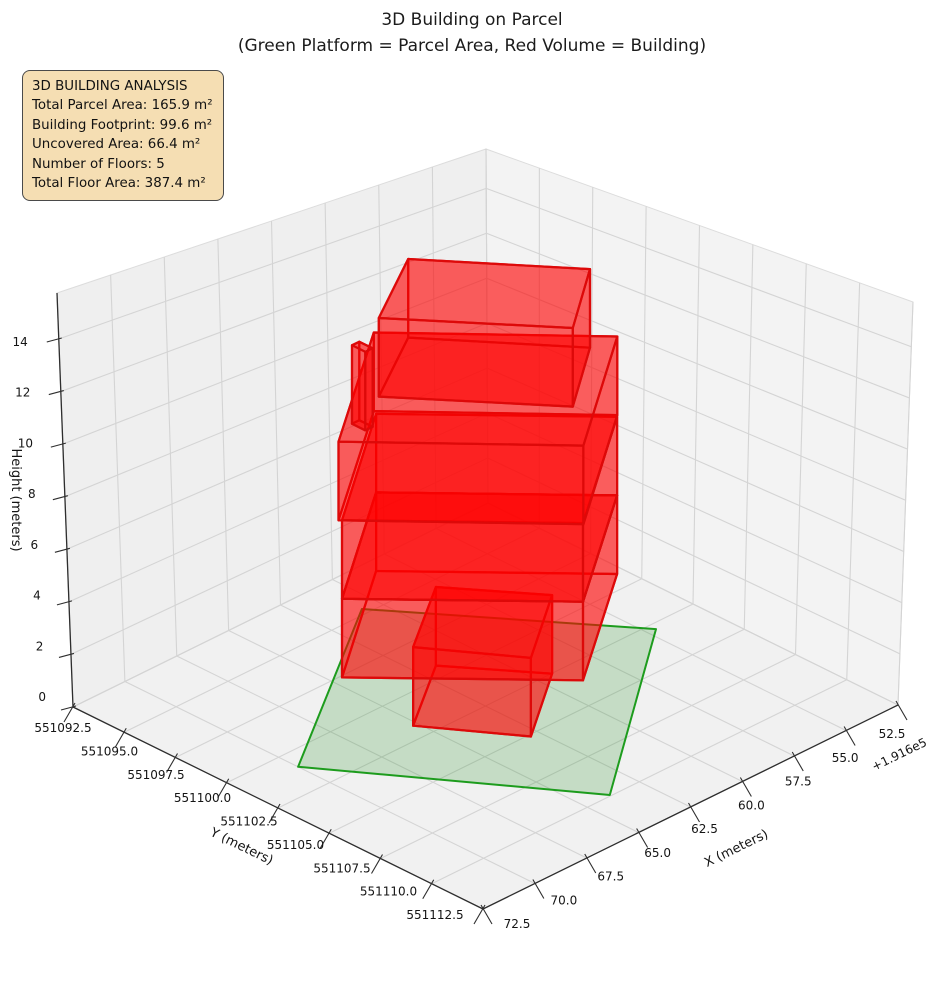  I want to click on y-tick-label: 551105.0, so click(295, 845).